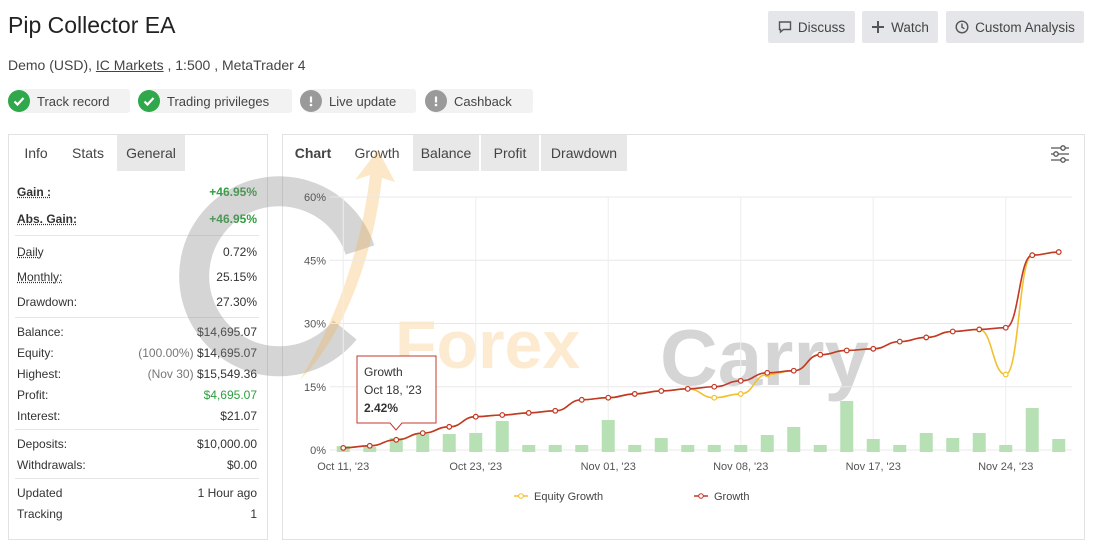  I want to click on badge: Cashback, so click(479, 101).